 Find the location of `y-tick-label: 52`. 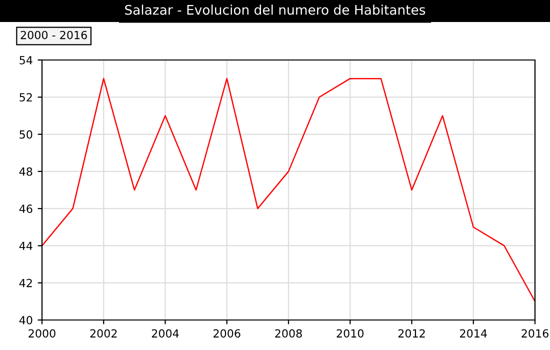

y-tick-label: 52 is located at coordinates (26, 97).